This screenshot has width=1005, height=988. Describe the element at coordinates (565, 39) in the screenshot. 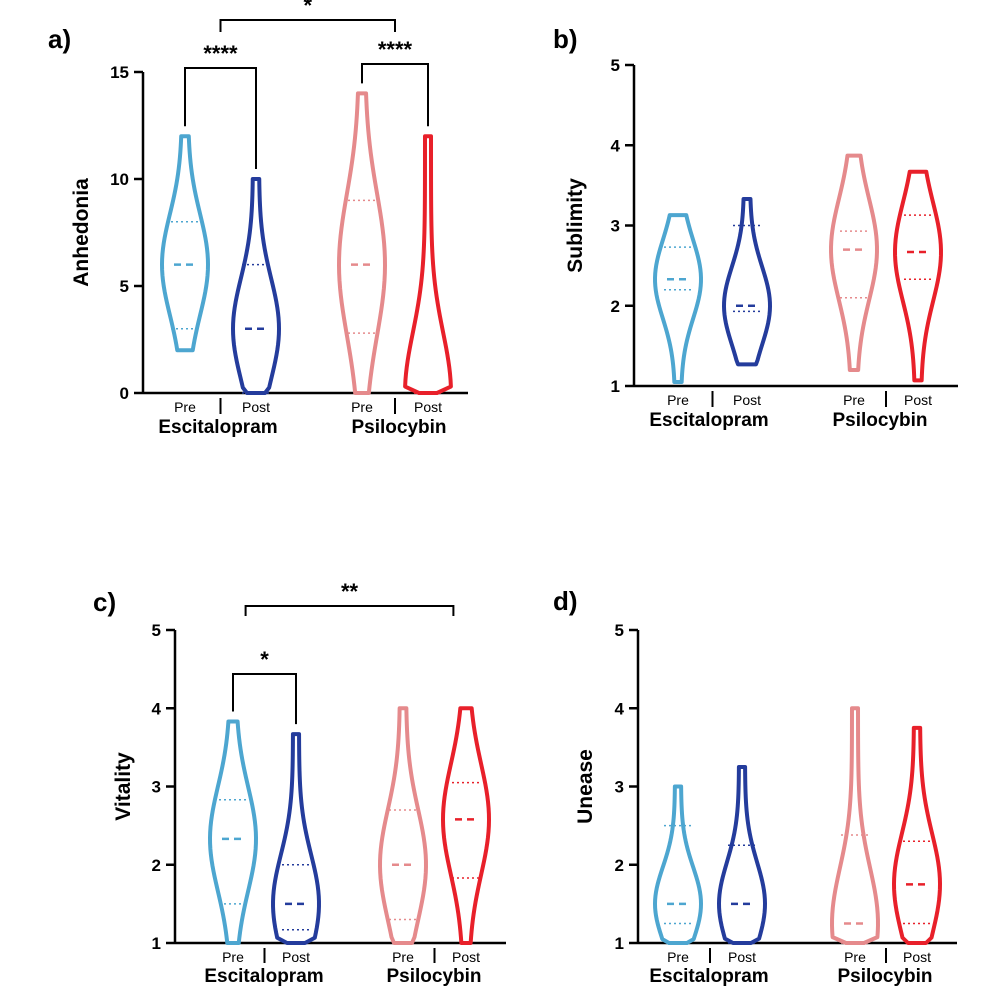

I see `panel-label: b)` at that location.